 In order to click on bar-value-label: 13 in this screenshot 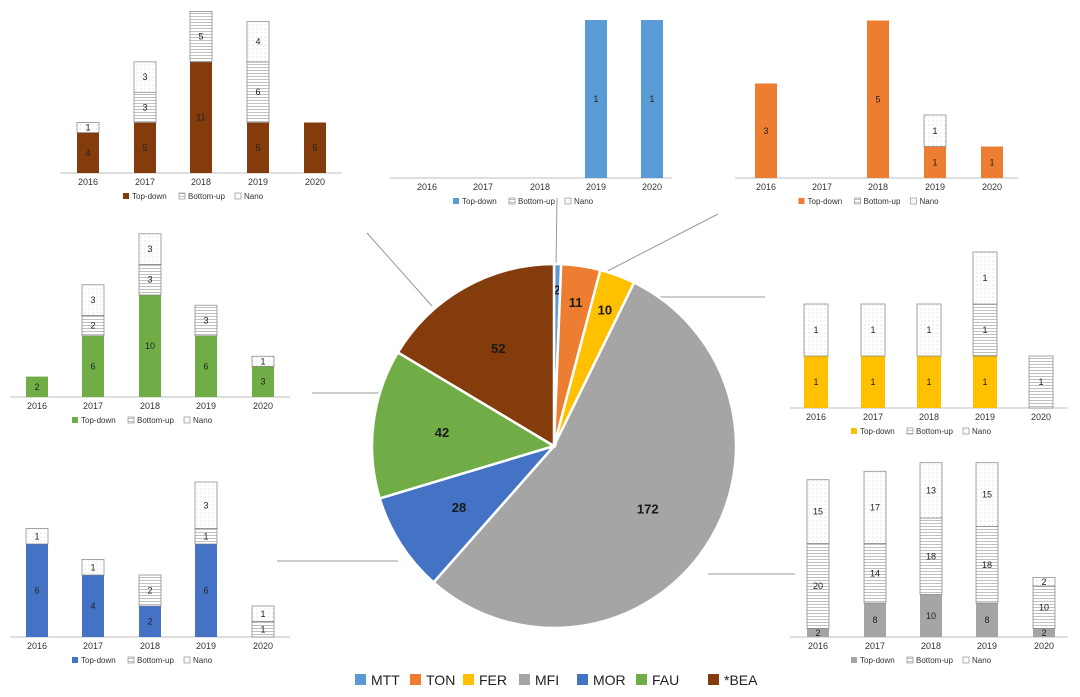, I will do `click(931, 490)`.